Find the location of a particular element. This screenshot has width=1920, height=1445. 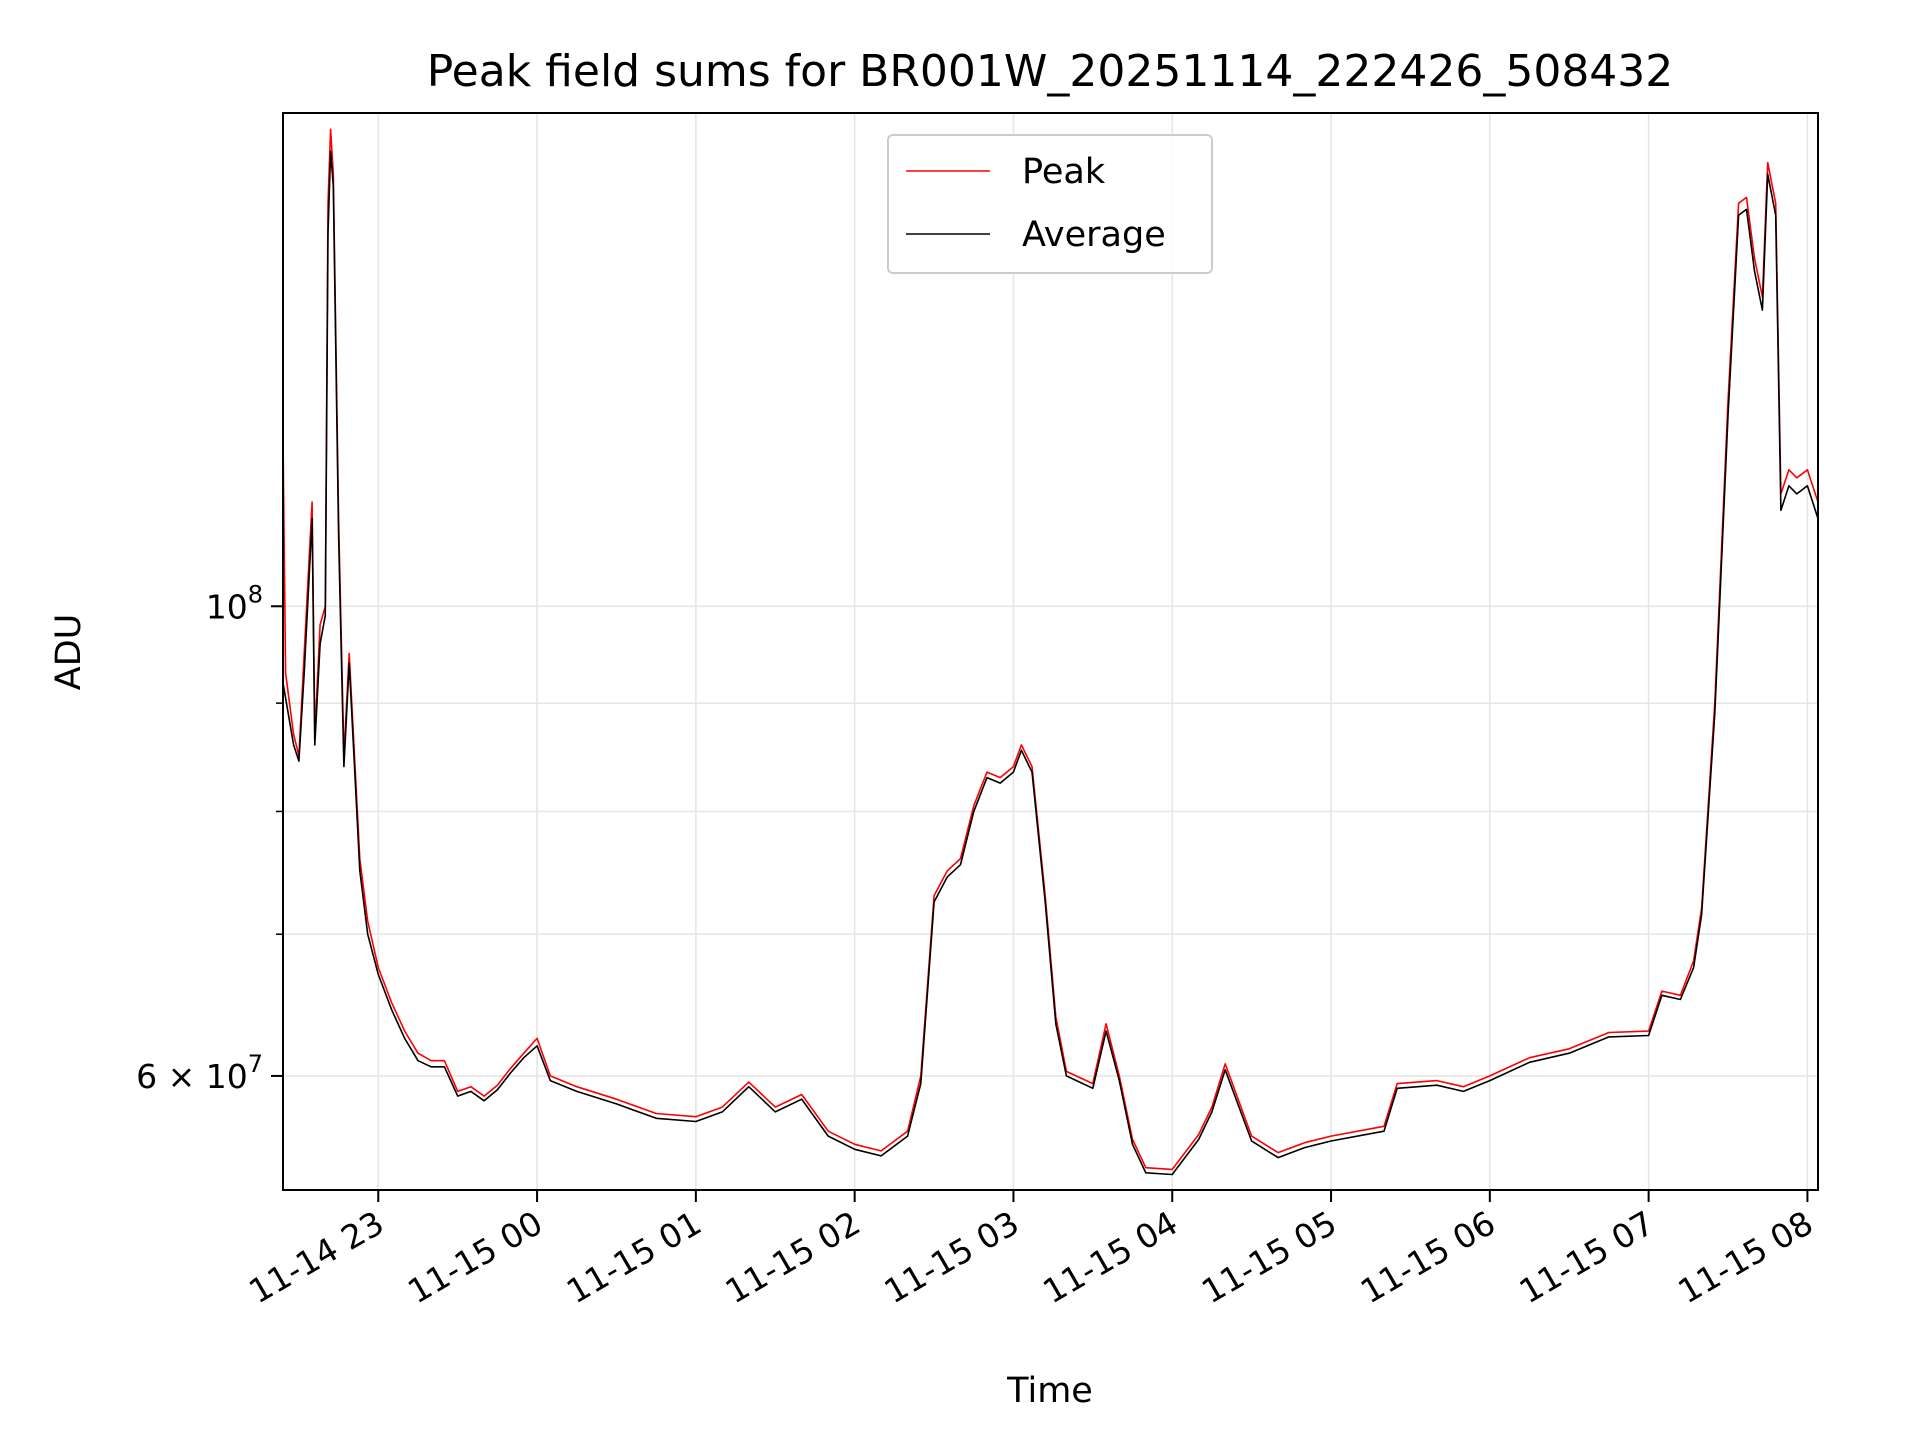

y-tick-label-exponent: 7 is located at coordinates (255, 1064).